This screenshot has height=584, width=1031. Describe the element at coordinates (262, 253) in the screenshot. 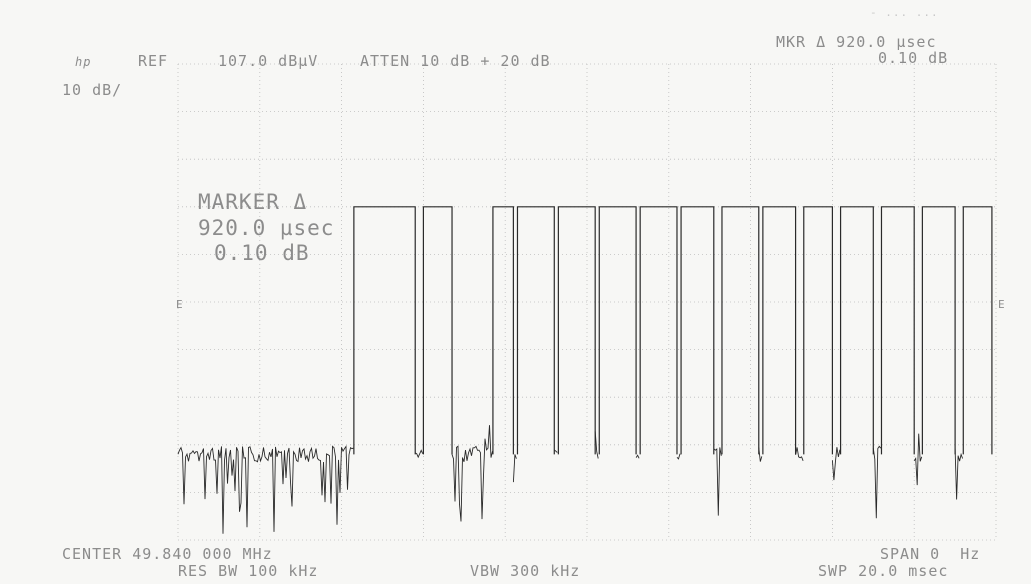

I see `marker-annotation-level: 0.10 dB` at that location.